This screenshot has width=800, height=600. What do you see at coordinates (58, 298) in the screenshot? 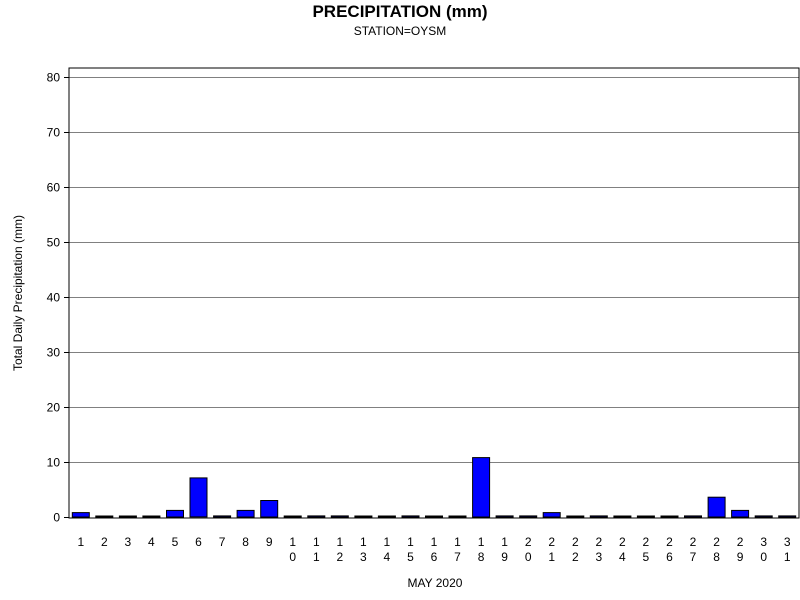
I see `y-axis-ticks: 0 10 20 30 40 50 60 70 80` at bounding box center [58, 298].